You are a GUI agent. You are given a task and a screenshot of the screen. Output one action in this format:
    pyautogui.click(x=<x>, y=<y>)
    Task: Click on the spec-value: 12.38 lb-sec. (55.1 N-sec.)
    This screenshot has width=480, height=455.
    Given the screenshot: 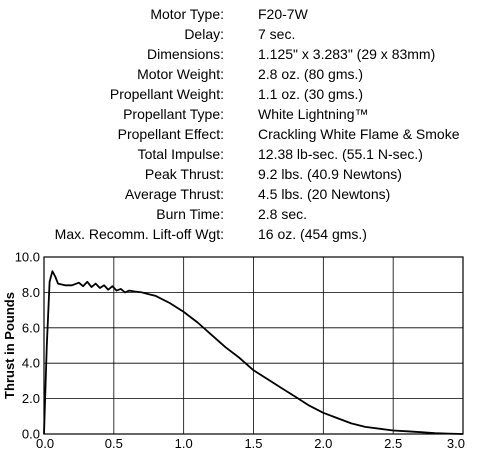 What is the action you would take?
    pyautogui.click(x=340, y=154)
    